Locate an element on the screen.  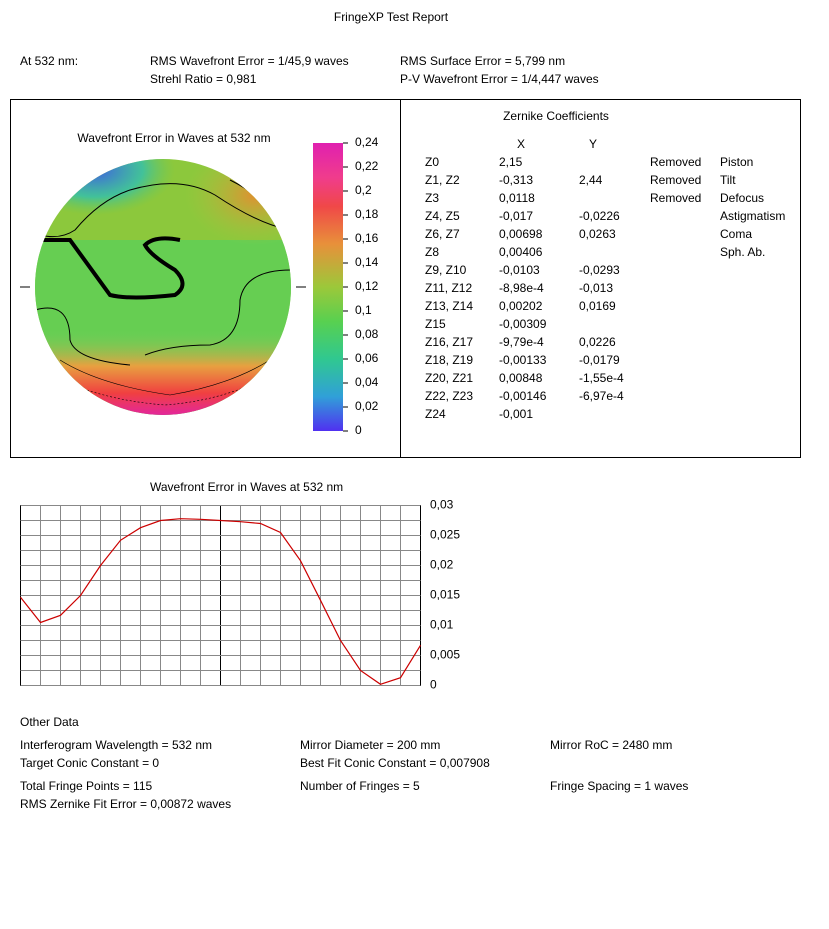
zernike-x: -0,313 is located at coordinates (516, 180).